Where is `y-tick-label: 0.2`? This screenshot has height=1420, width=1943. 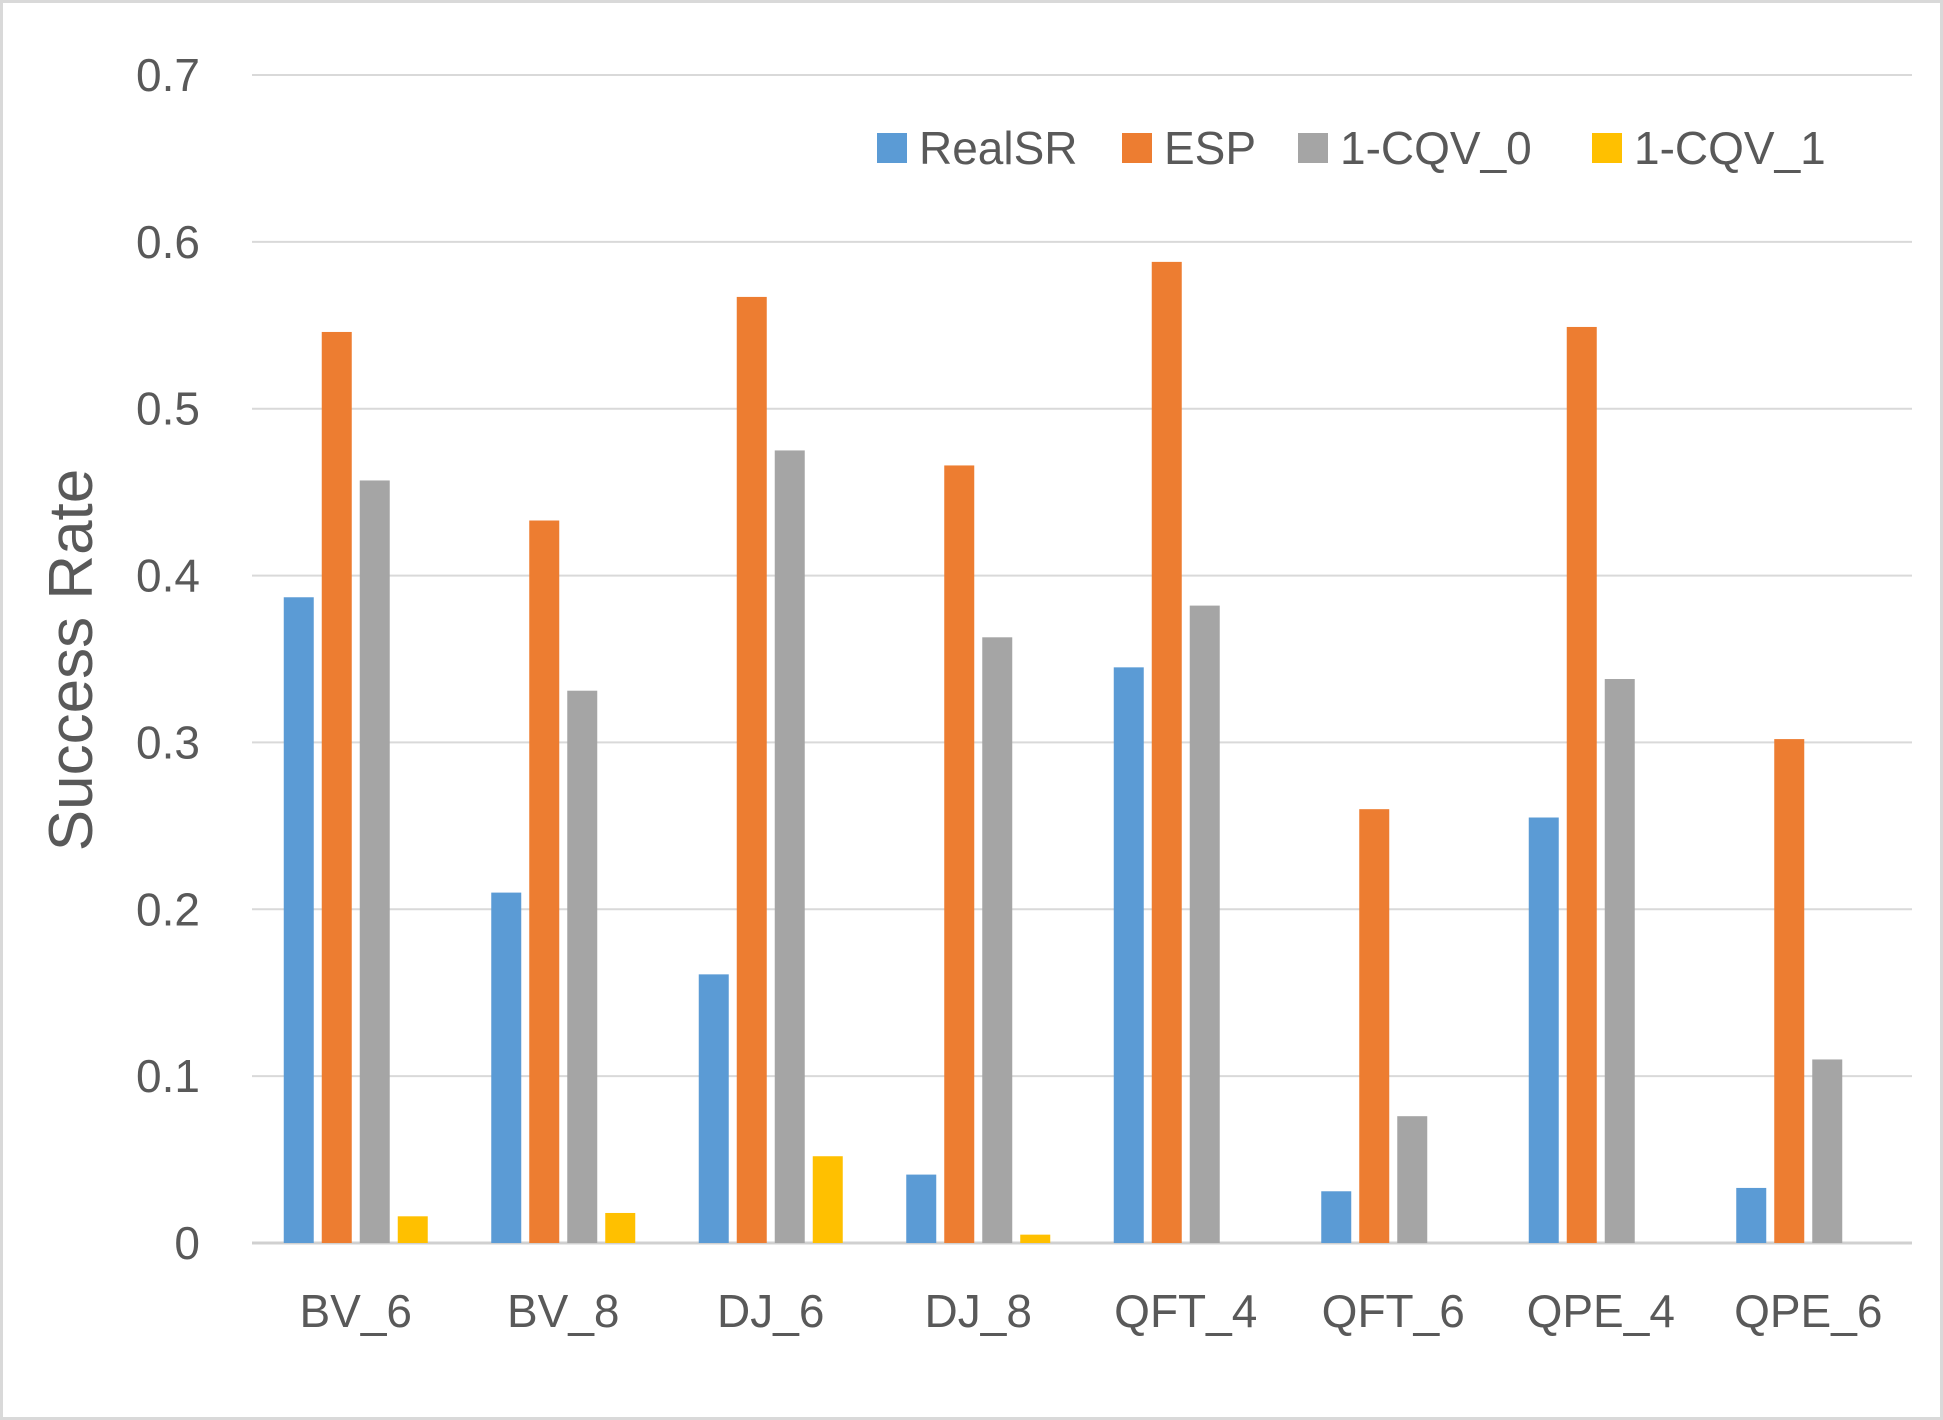
y-tick-label: 0.2 is located at coordinates (168, 909).